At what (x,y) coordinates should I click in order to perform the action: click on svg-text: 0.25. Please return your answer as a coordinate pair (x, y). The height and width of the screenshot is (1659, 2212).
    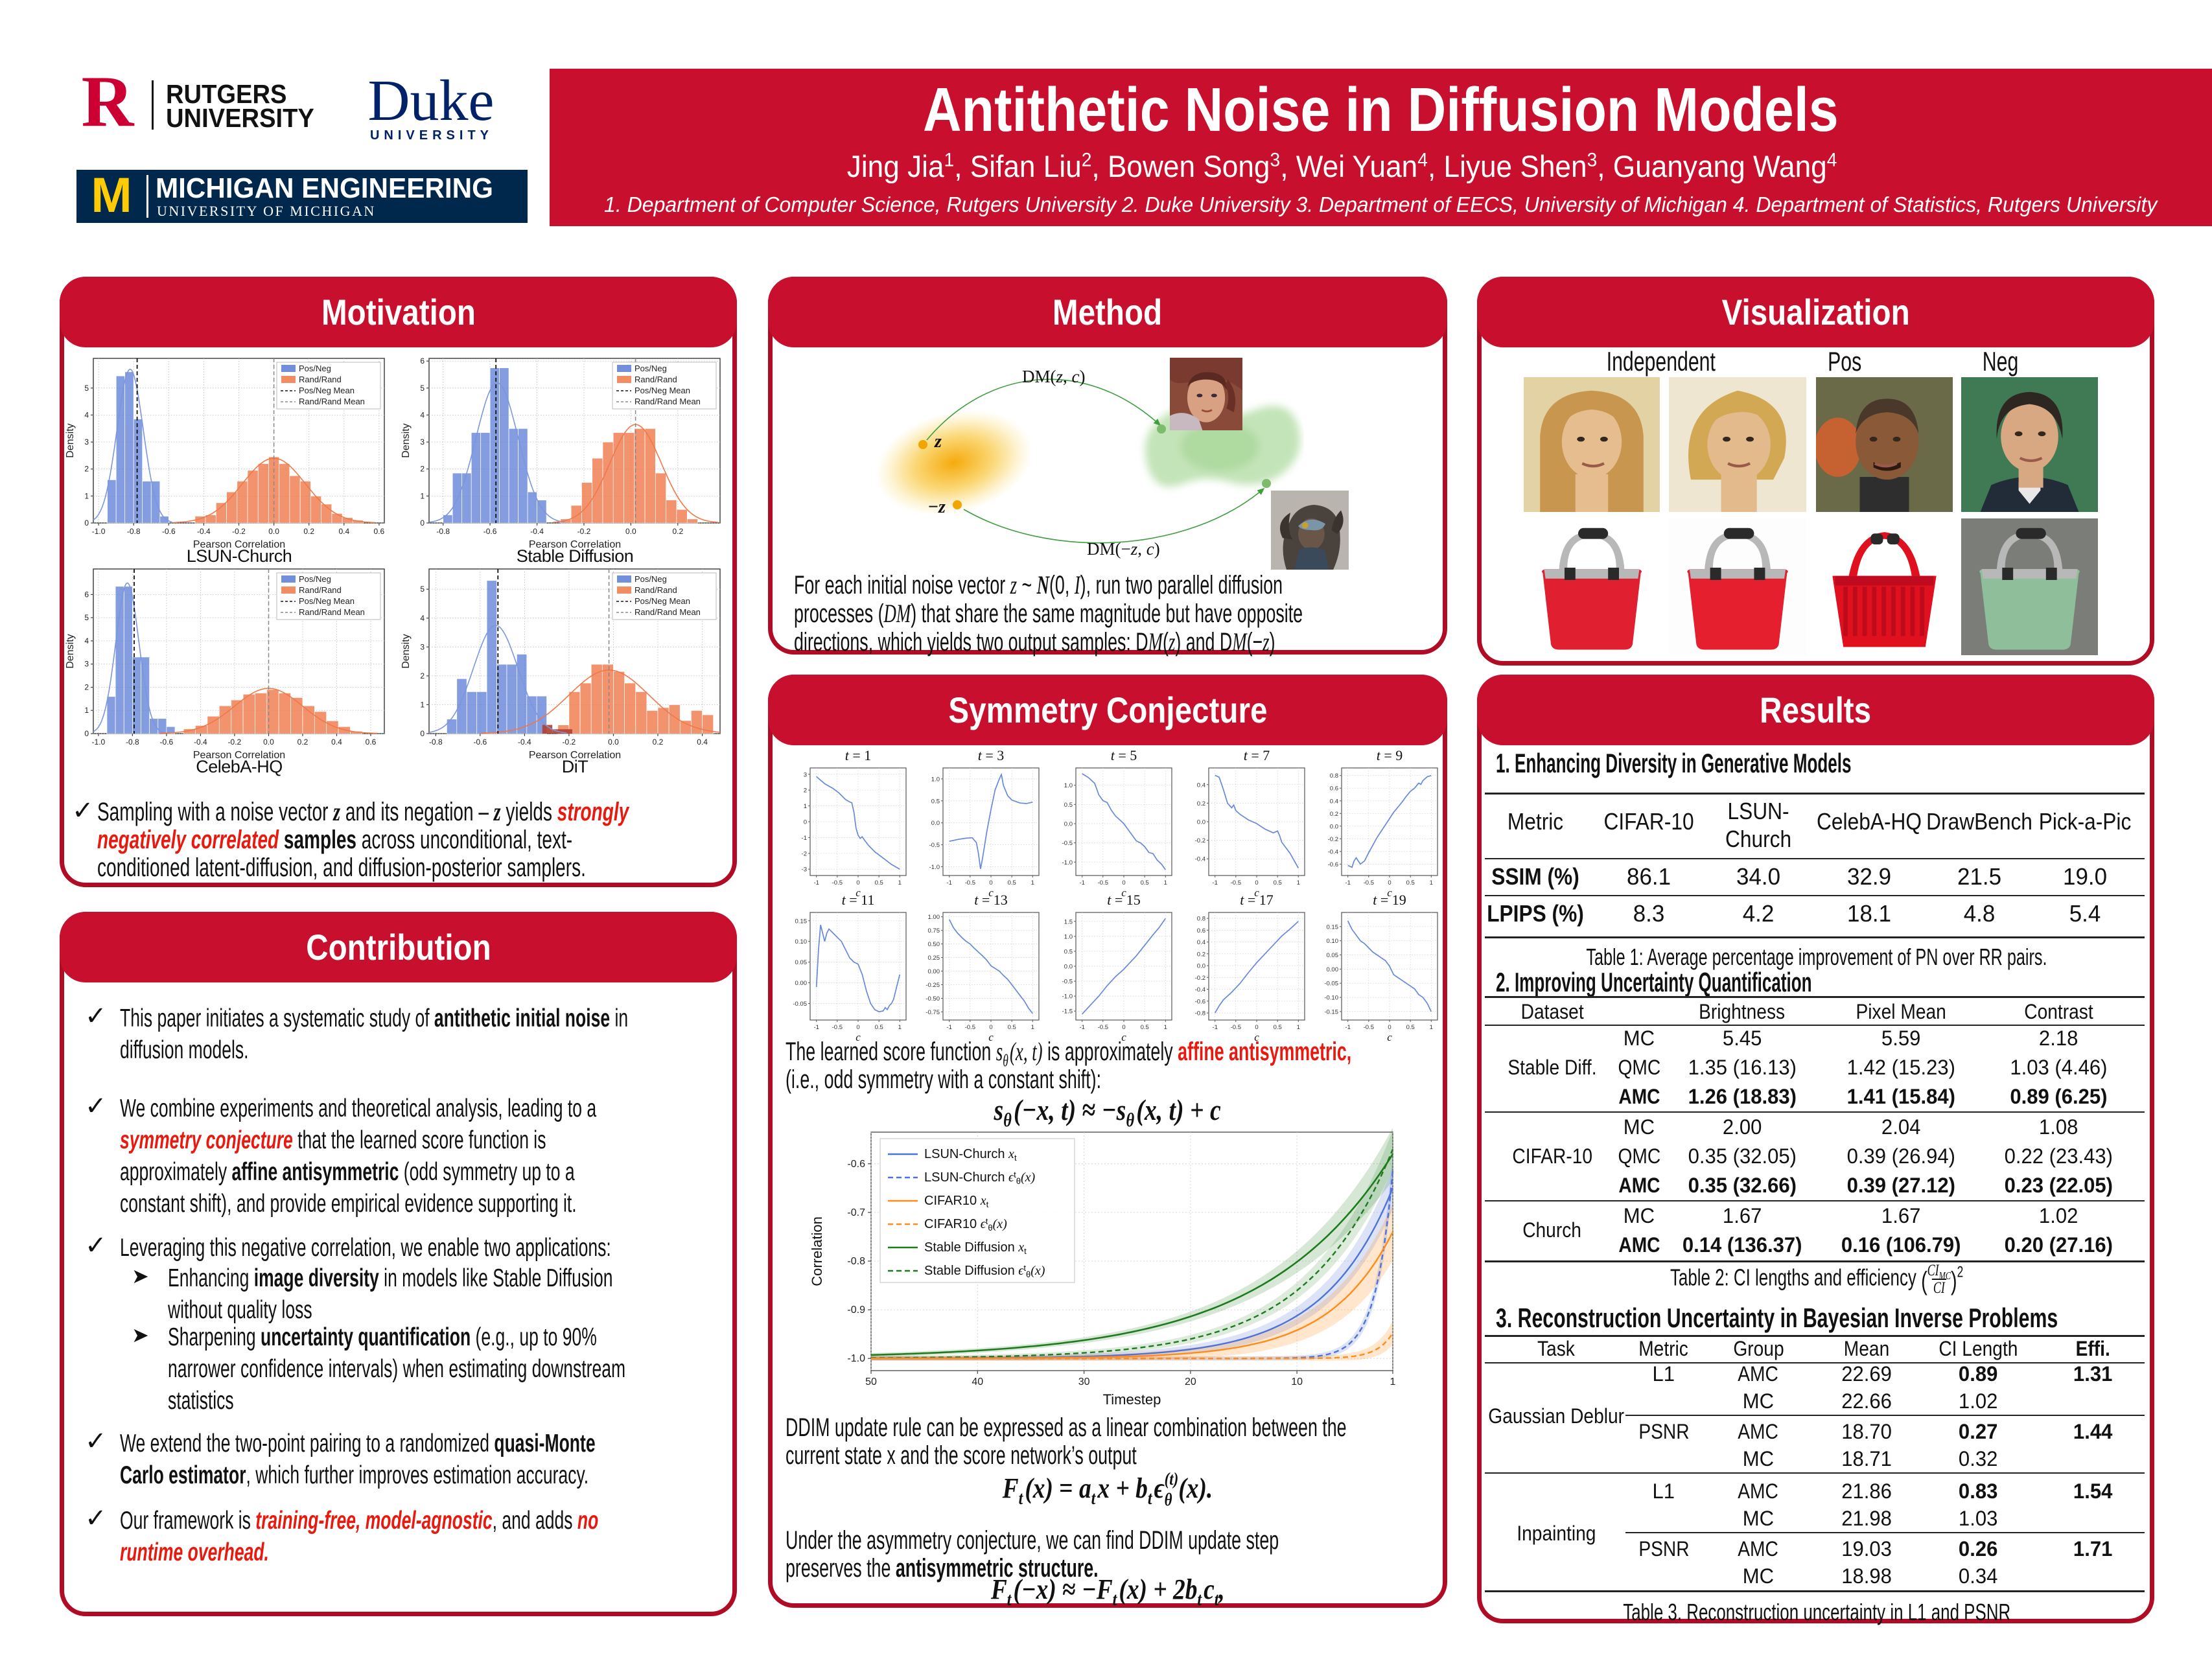
    Looking at the image, I should click on (934, 959).